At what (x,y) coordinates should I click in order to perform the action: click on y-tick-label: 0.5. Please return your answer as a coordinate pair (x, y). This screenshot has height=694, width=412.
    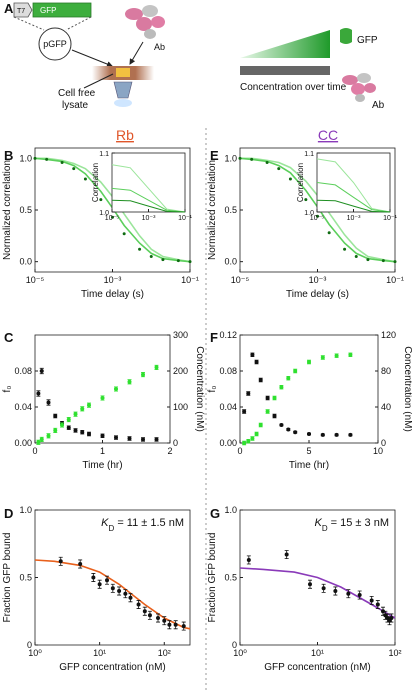
    Looking at the image, I should click on (25, 578).